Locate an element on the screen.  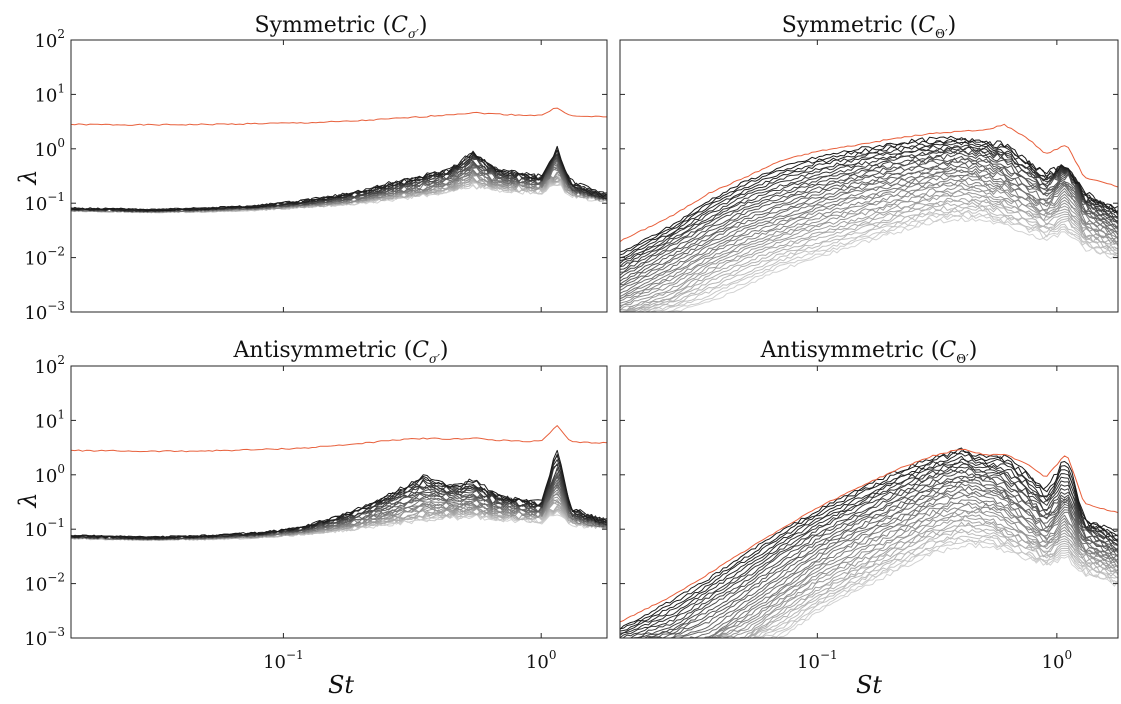
panel-title: Antisymmetric (Cσ′) is located at coordinates (340, 352).